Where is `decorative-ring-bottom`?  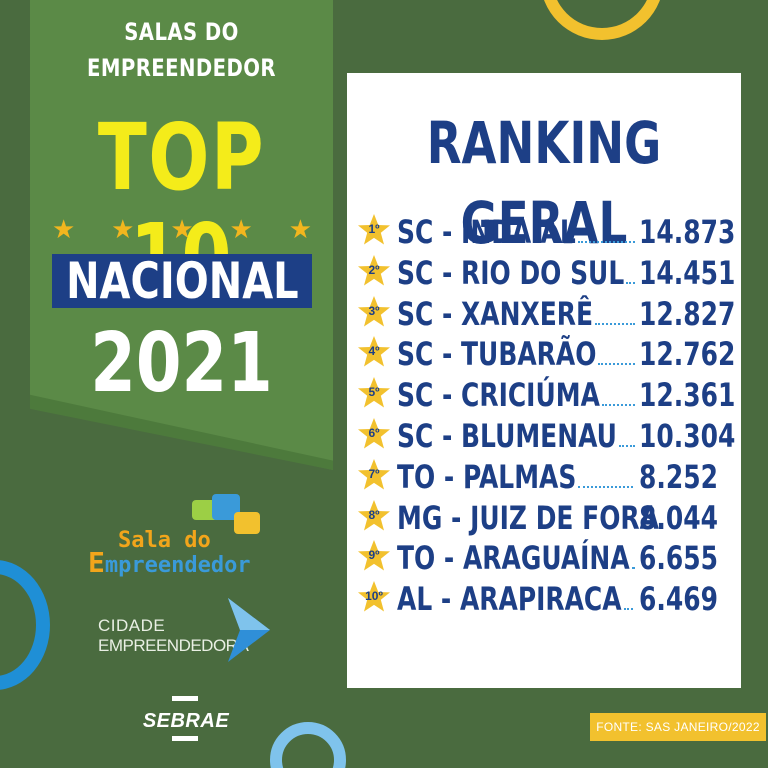
decorative-ring-bottom is located at coordinates (308, 745).